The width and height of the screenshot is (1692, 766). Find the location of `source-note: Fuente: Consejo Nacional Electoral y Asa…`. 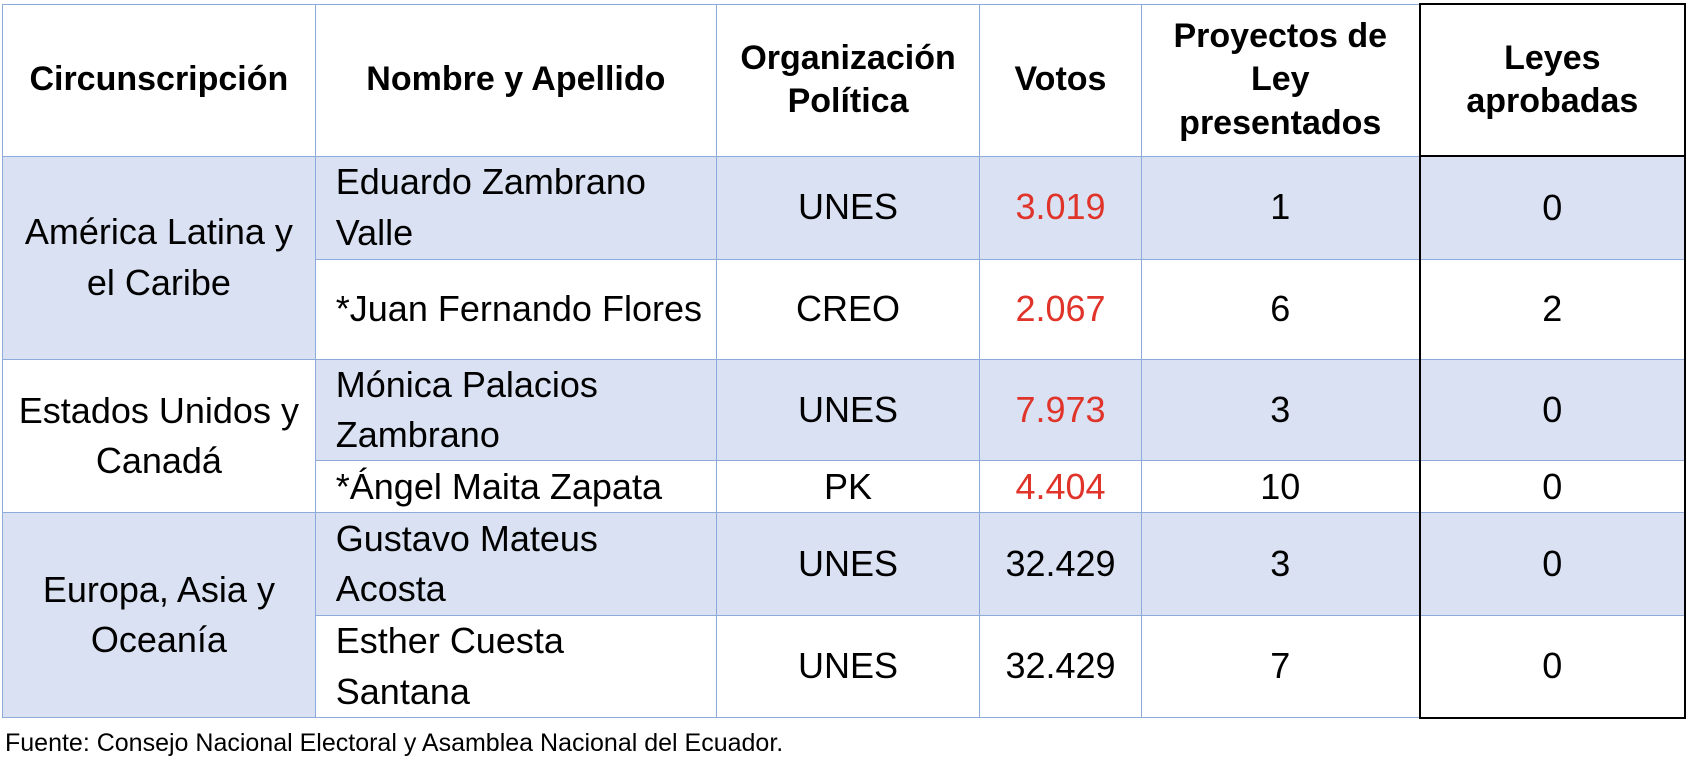

source-note: Fuente: Consejo Nacional Electoral y Asa… is located at coordinates (394, 743).